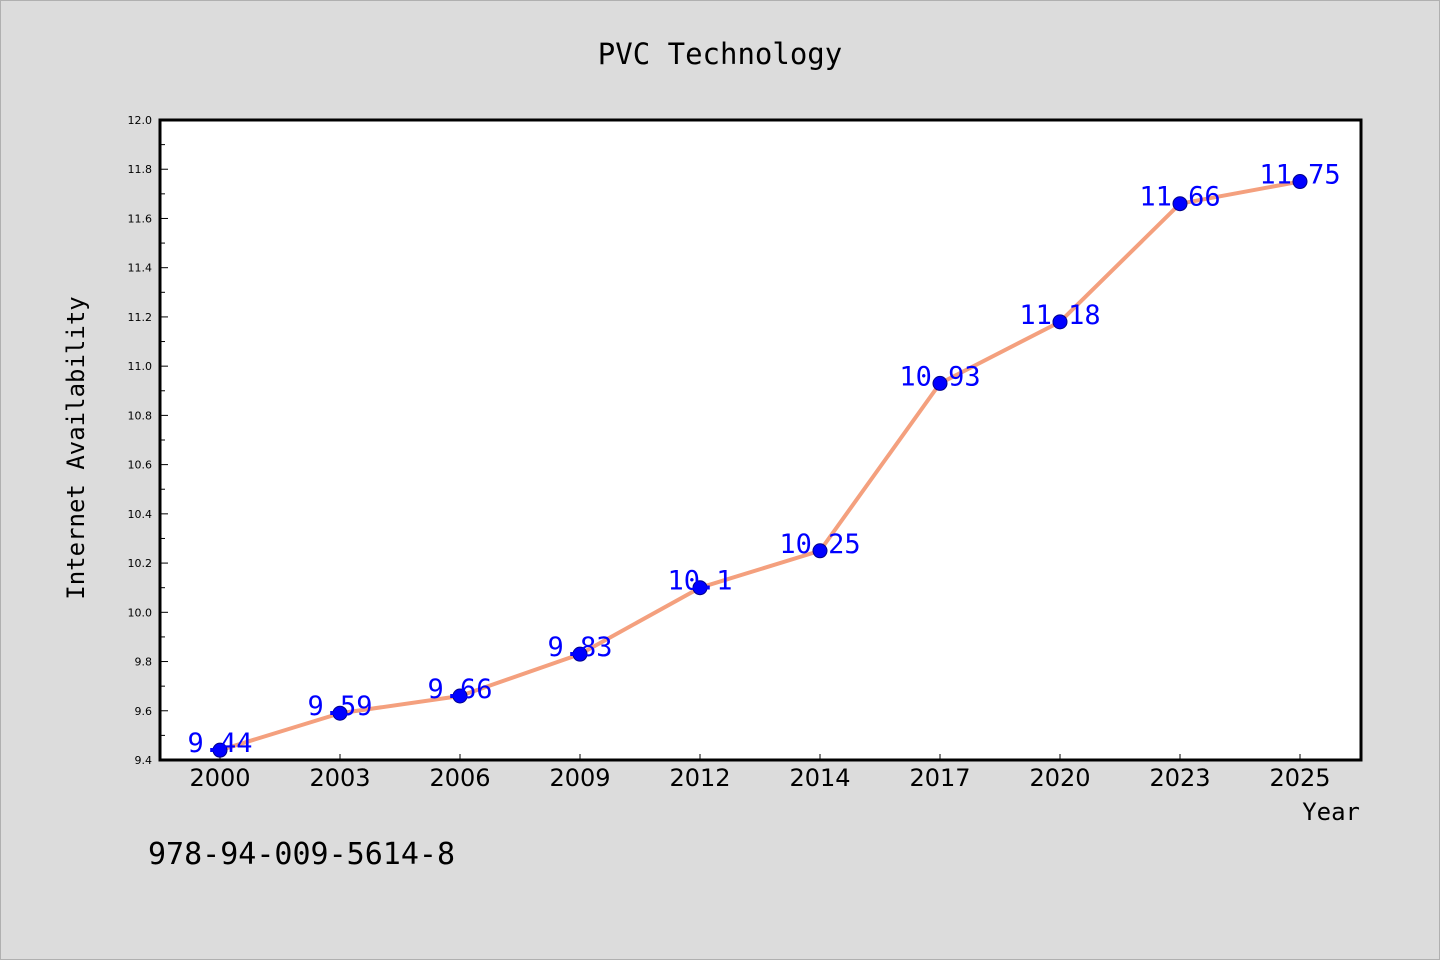 The width and height of the screenshot is (1440, 960). I want to click on x-tick-label: 2009, so click(579, 778).